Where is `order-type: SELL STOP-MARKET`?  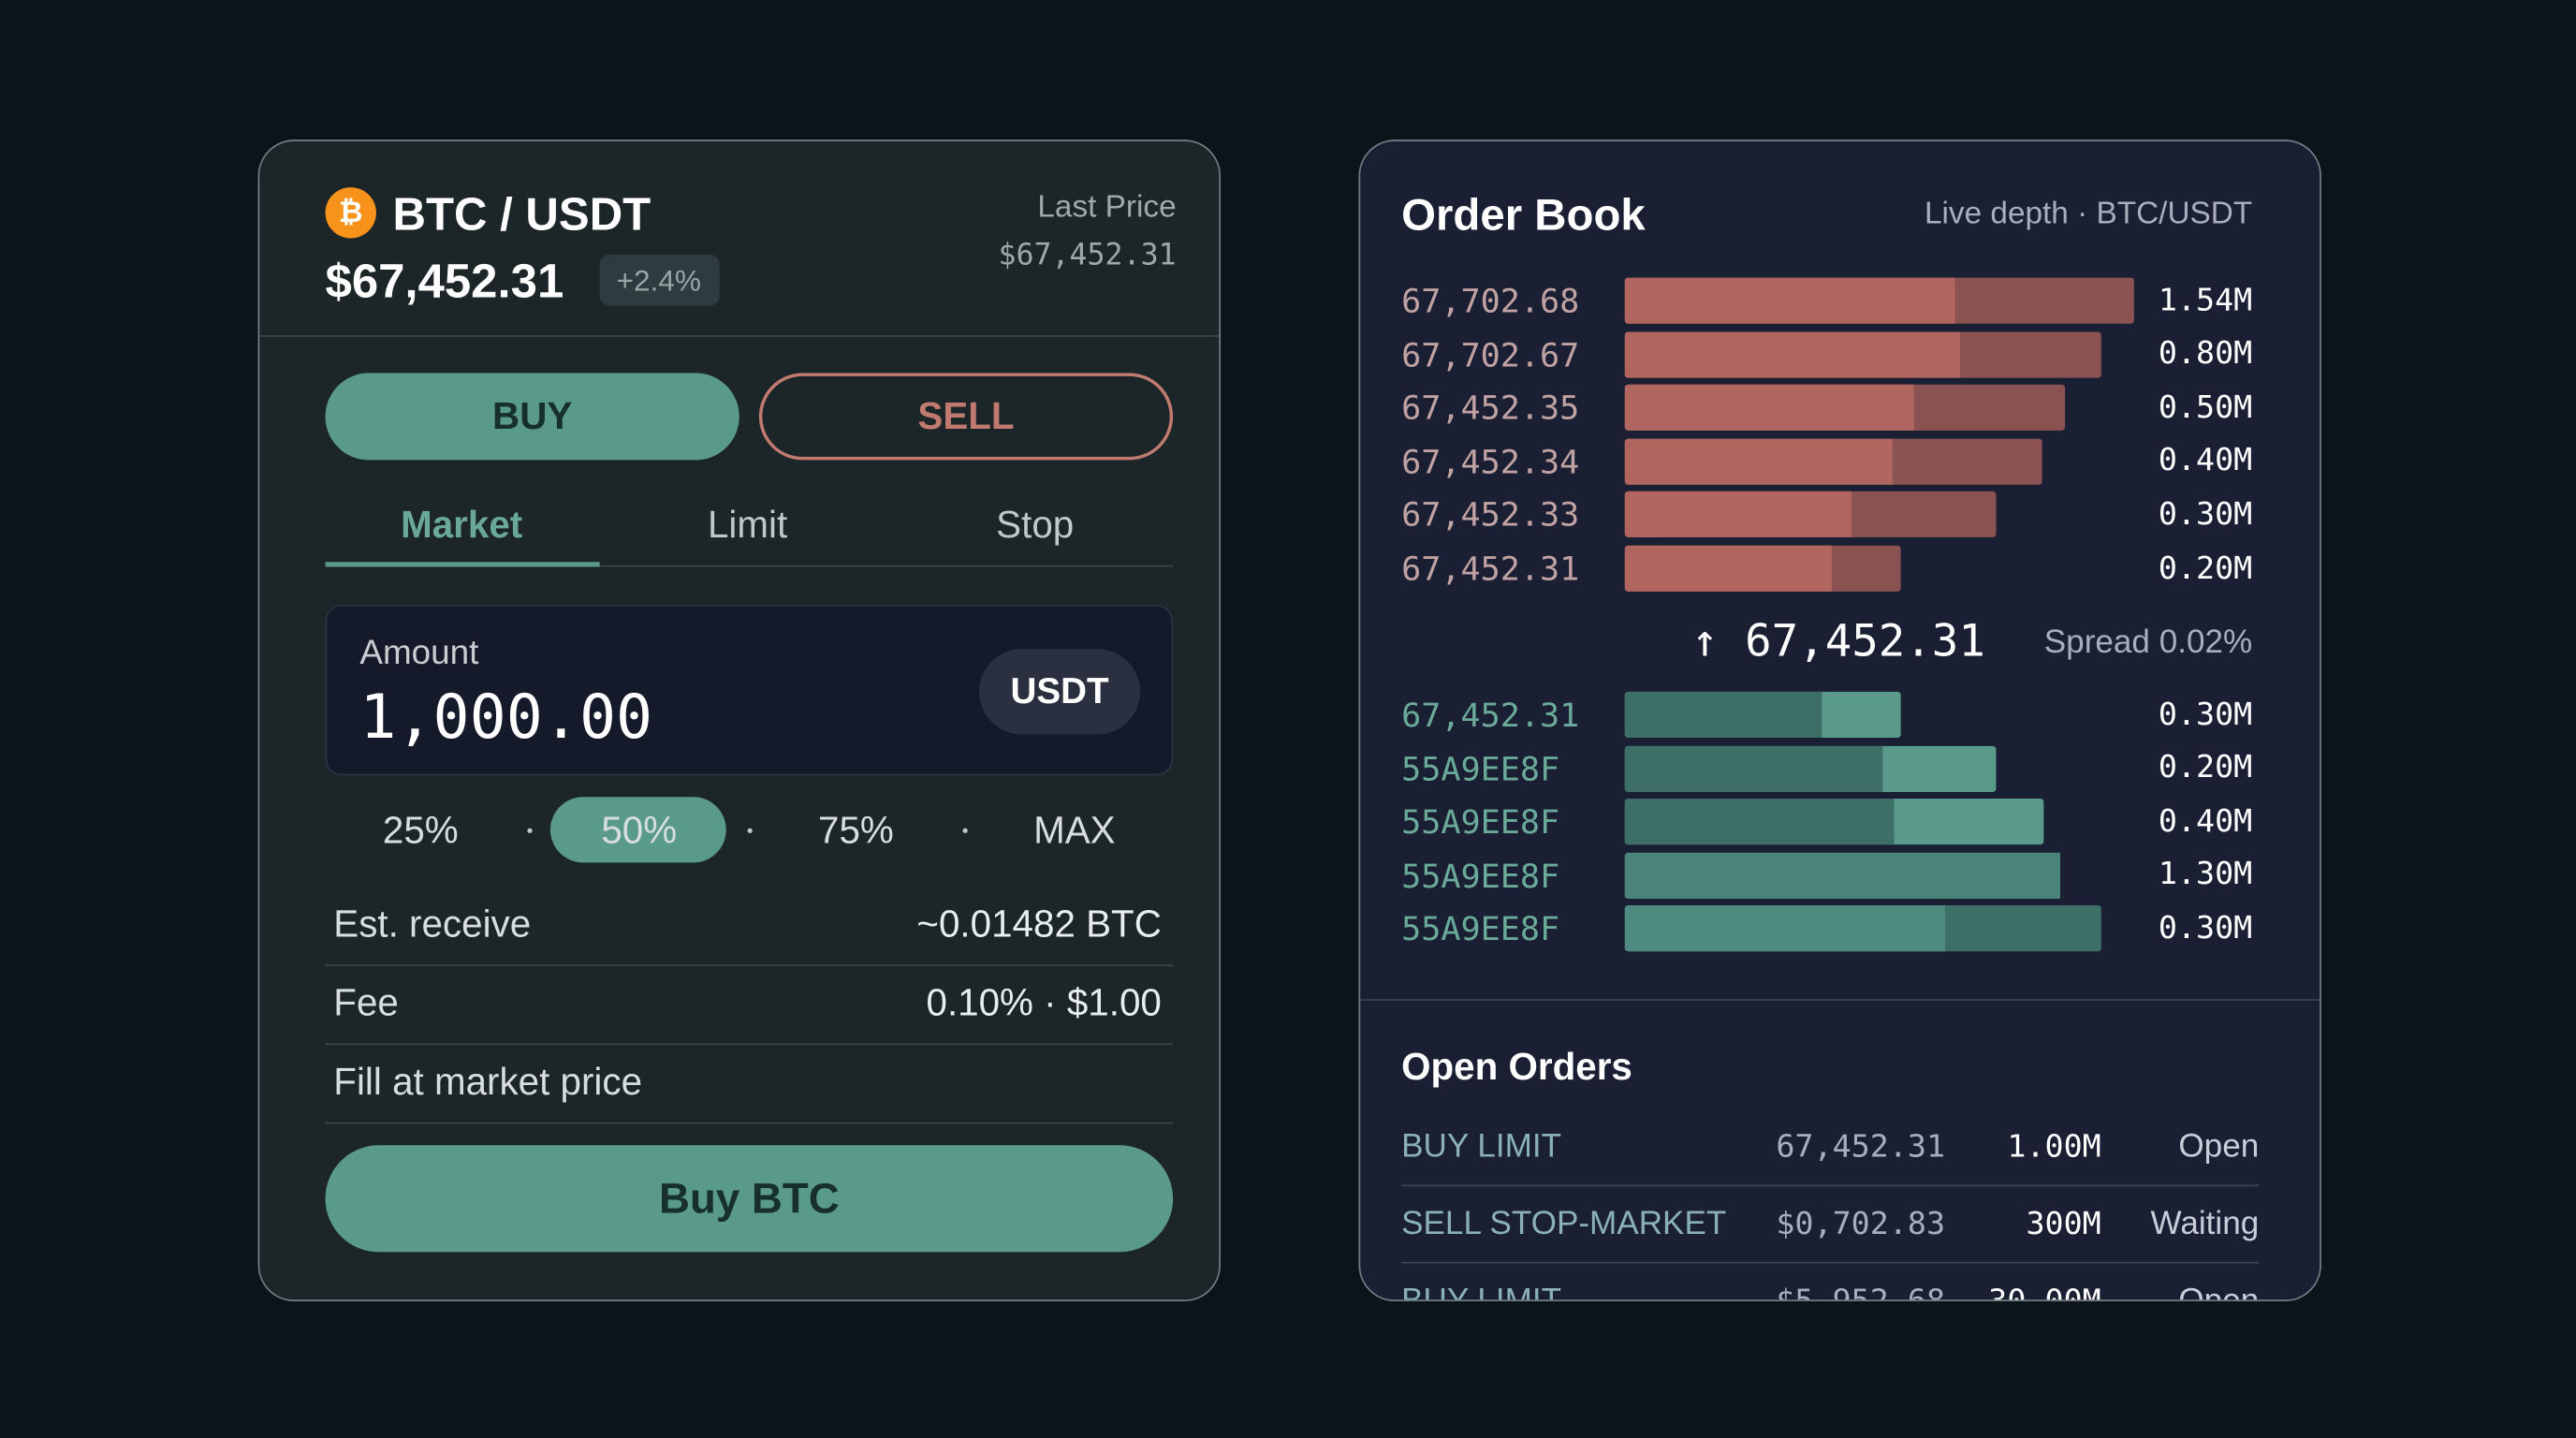
order-type: SELL STOP-MARKET is located at coordinates (1564, 1224).